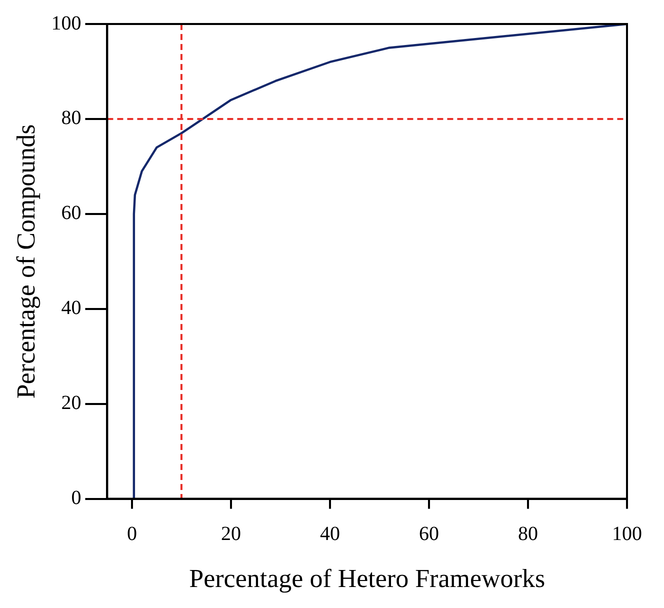 Image resolution: width=664 pixels, height=608 pixels. Describe the element at coordinates (627, 534) in the screenshot. I see `x-tick-label: 100` at that location.